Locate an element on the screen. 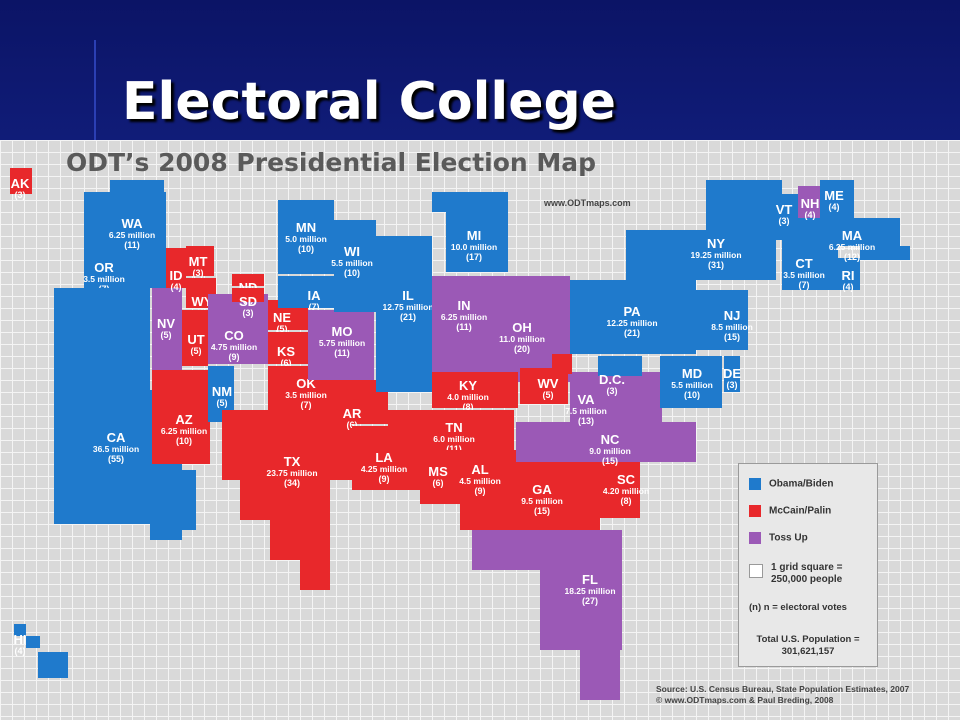 Image resolution: width=960 pixels, height=720 pixels. state-ev-label: (27) is located at coordinates (590, 601).